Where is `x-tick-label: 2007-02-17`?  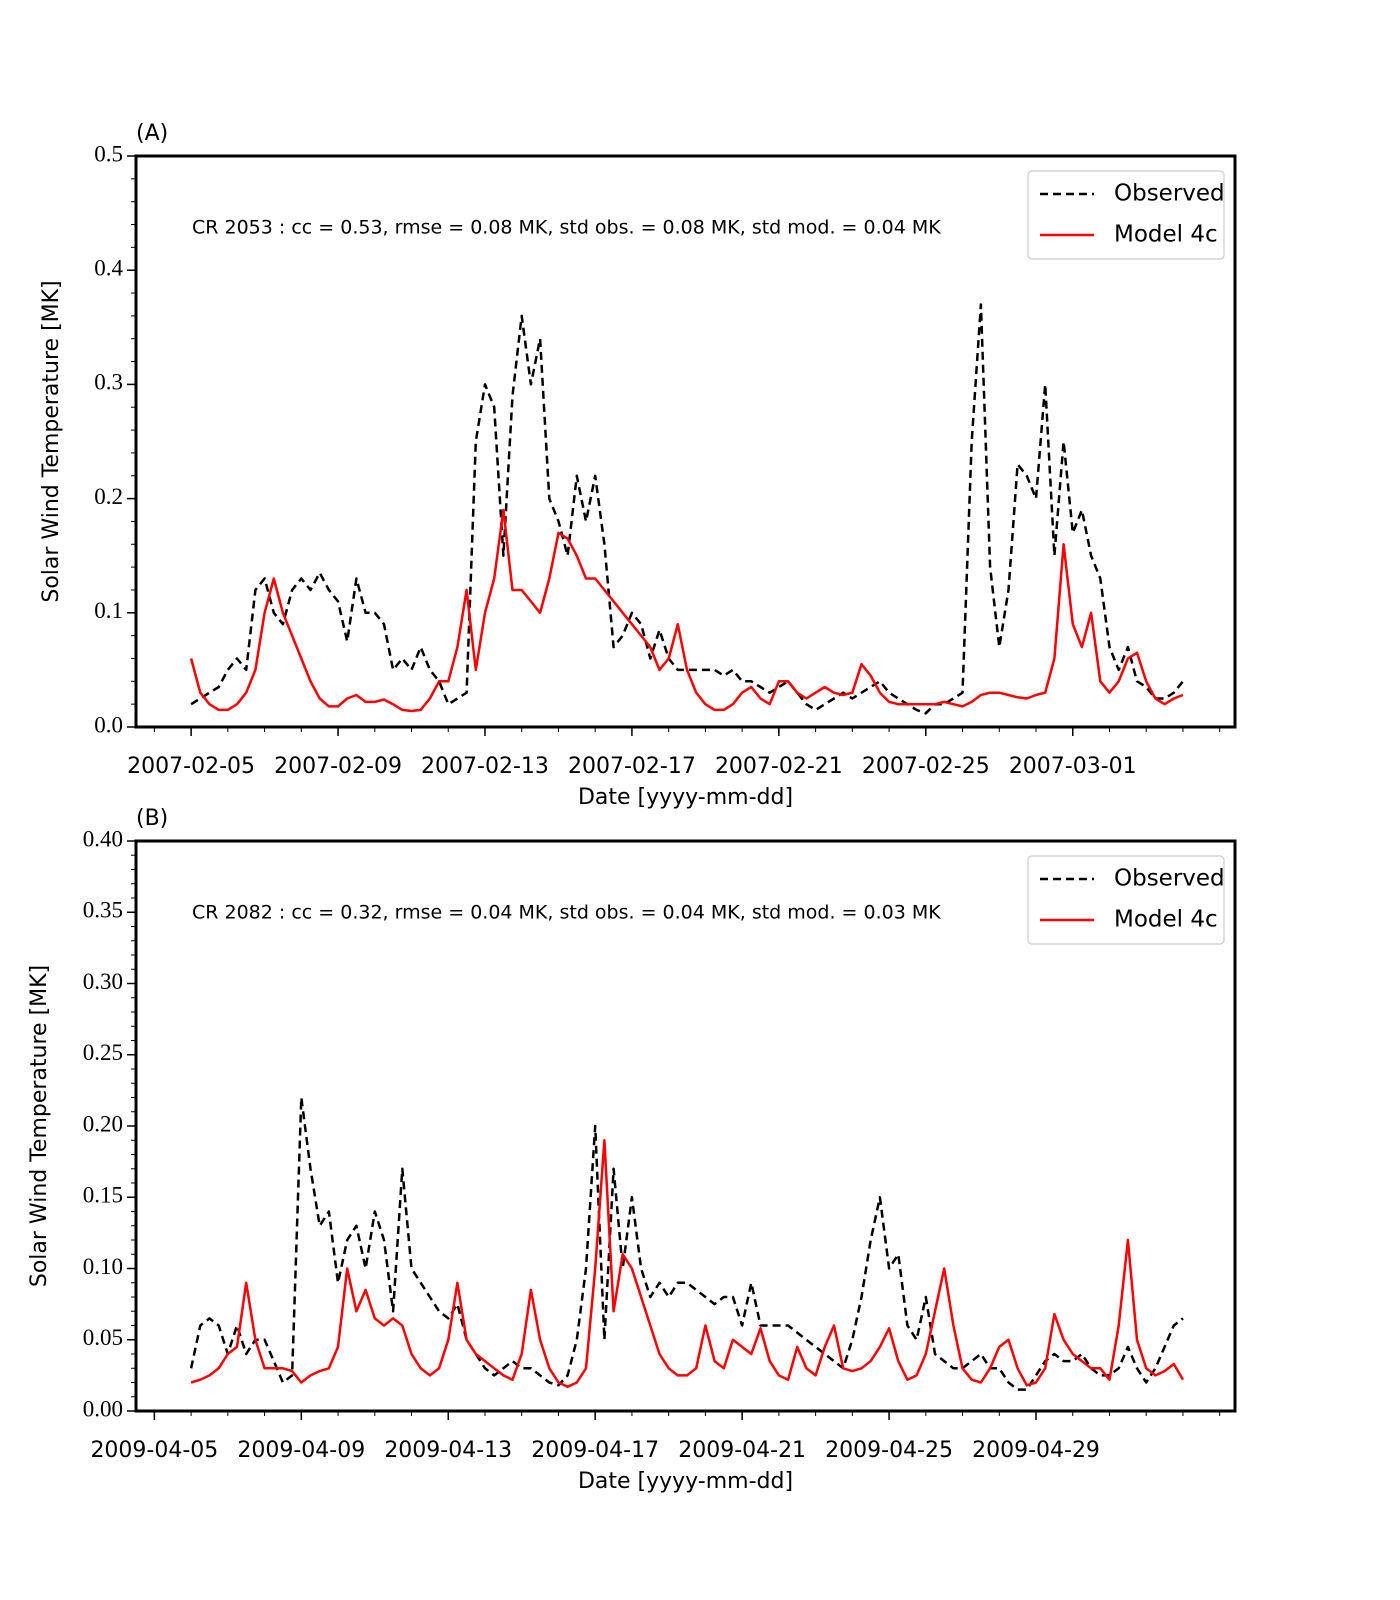
x-tick-label: 2007-02-17 is located at coordinates (632, 766).